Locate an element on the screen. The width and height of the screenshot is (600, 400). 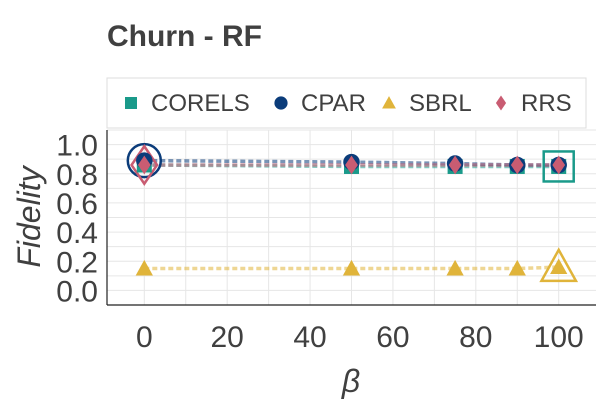
x-tick-label: 20 is located at coordinates (226, 337).